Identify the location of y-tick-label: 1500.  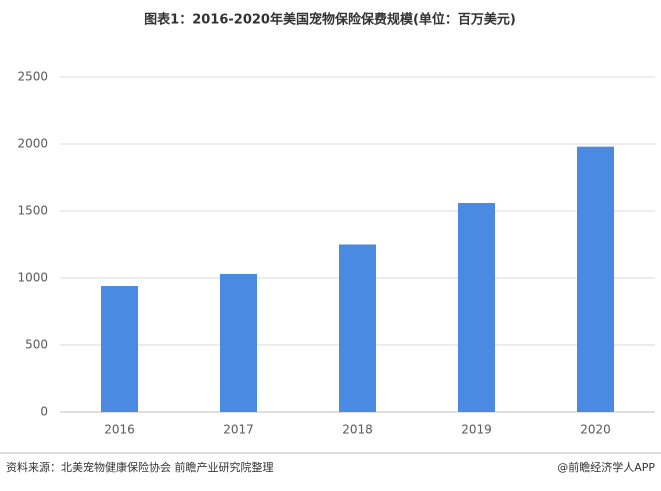
(32, 211).